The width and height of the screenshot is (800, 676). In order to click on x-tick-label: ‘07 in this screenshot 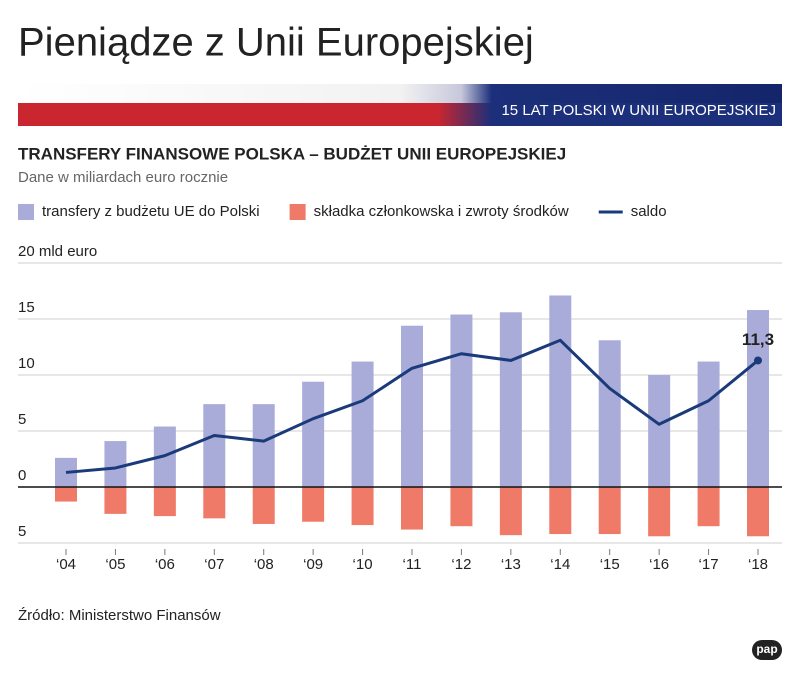, I will do `click(214, 564)`.